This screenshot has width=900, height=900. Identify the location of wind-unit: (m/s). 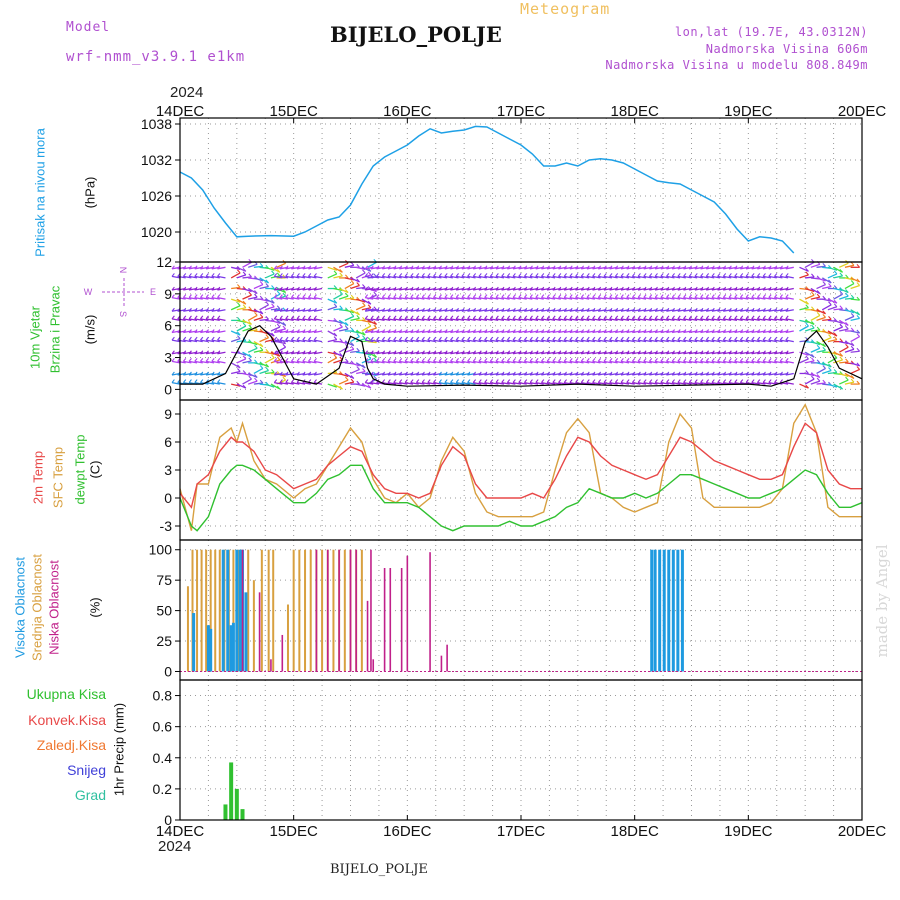
(90, 329).